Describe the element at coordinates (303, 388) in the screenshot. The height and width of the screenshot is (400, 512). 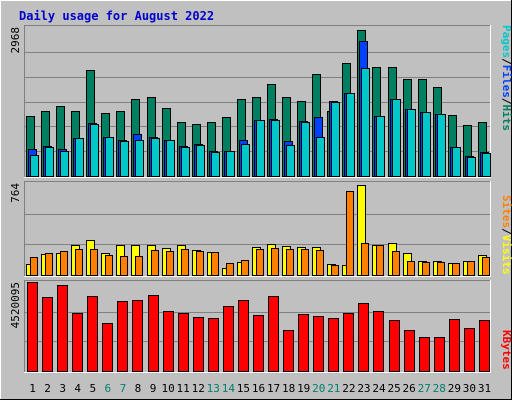
I see `x-tick-label: 19` at that location.